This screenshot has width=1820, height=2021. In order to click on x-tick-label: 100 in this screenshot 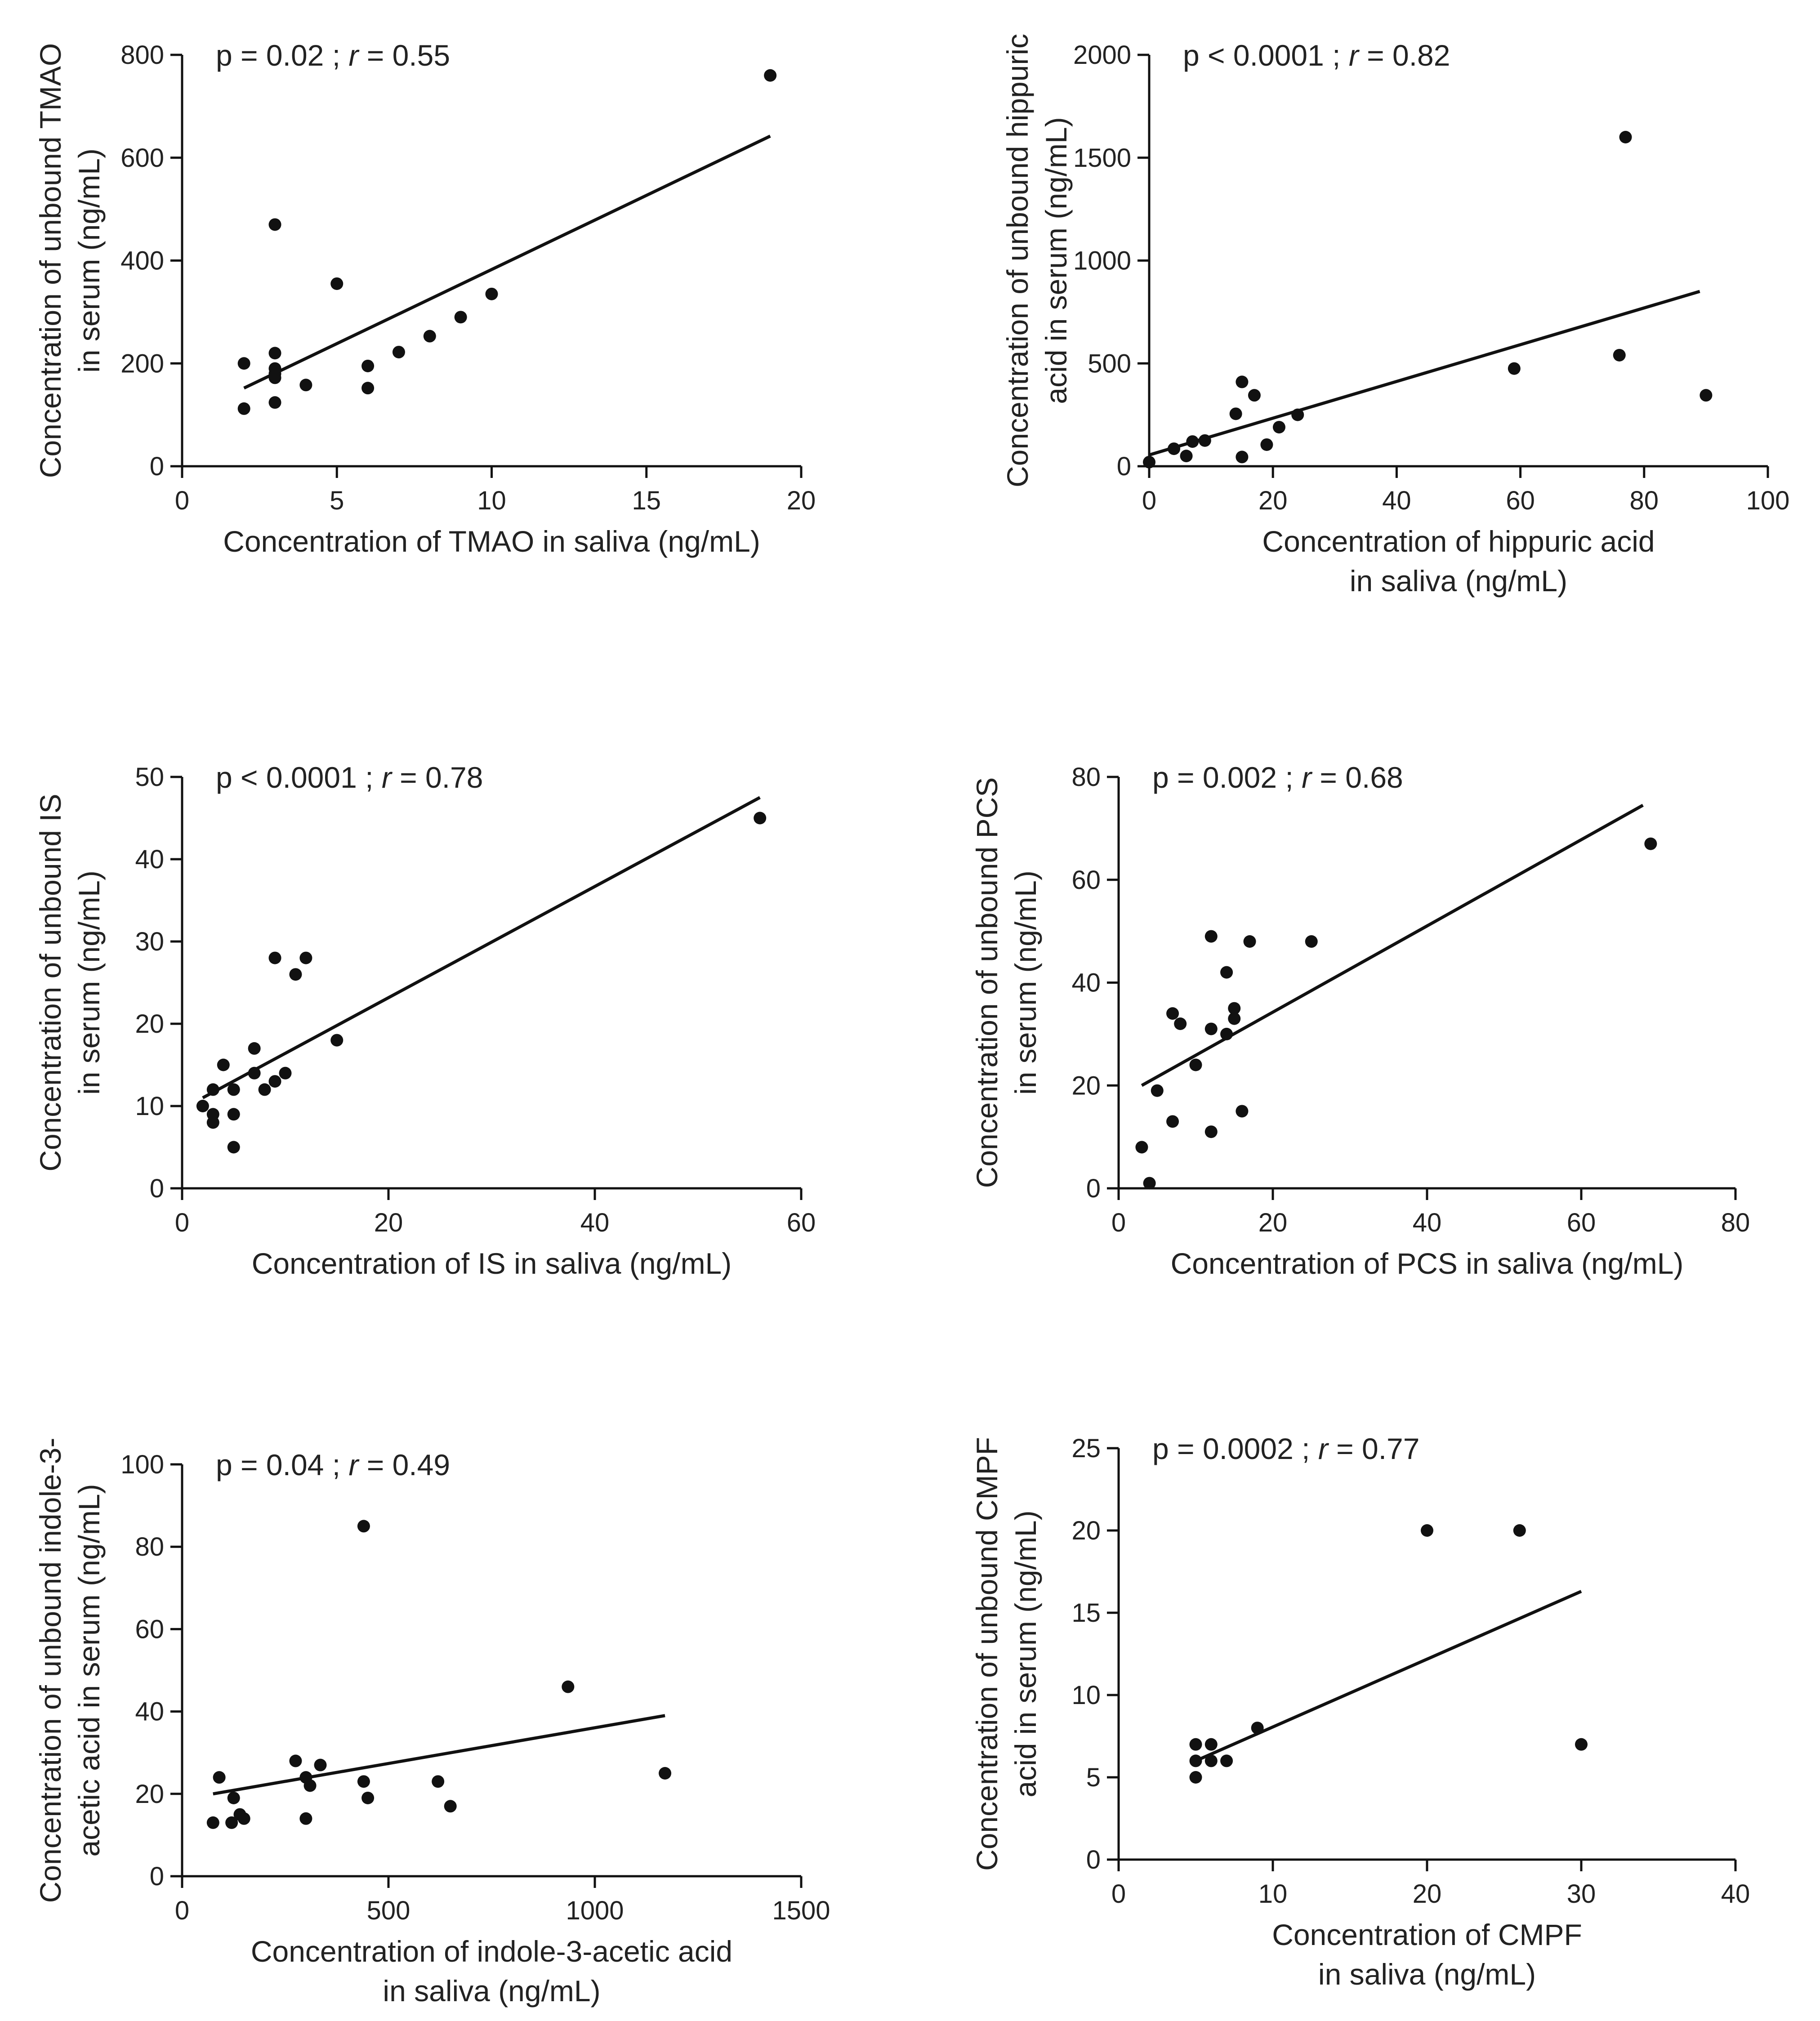, I will do `click(1768, 500)`.